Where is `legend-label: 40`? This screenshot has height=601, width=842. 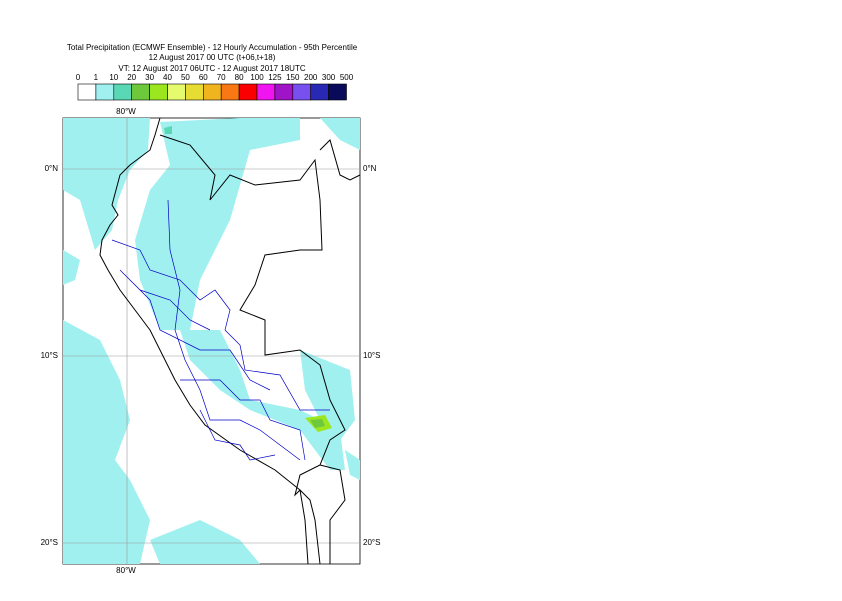 legend-label: 40 is located at coordinates (167, 77).